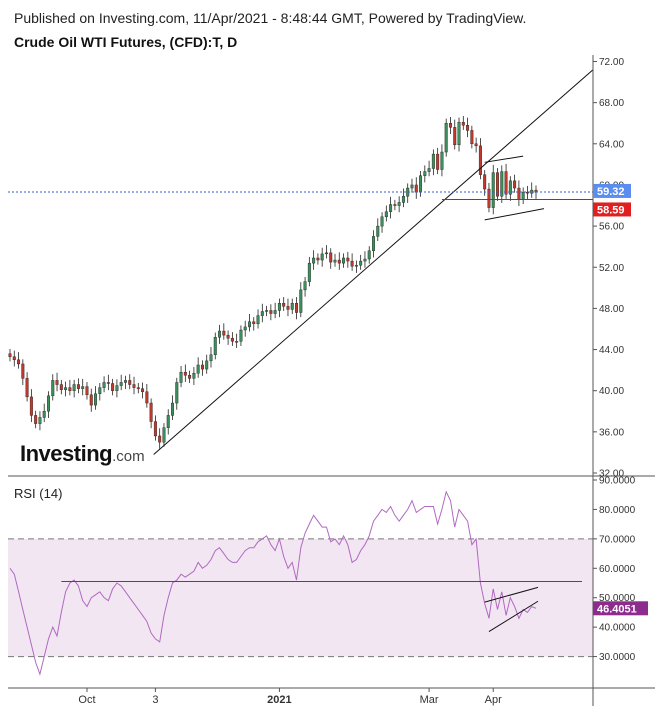 The image size is (655, 706). What do you see at coordinates (429, 700) in the screenshot?
I see `time-tick-label: Mar` at bounding box center [429, 700].